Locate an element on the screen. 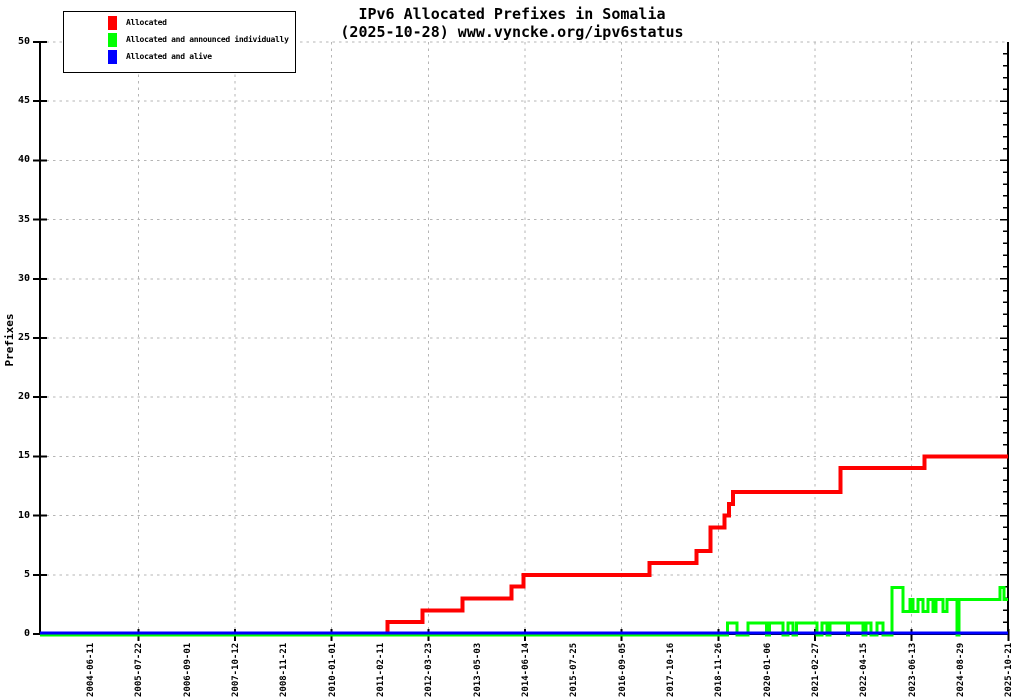 This screenshot has width=1024, height=700. legend-item-announced: Allocated and announced individually is located at coordinates (179, 39).